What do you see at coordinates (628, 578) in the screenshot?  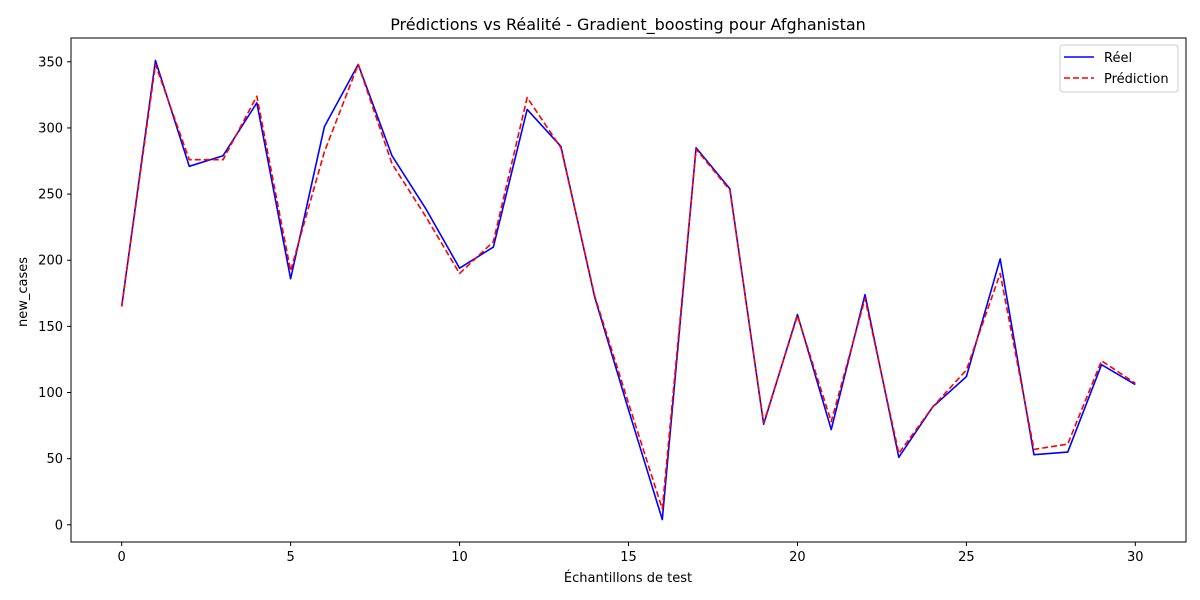 I see `x-axis-label: Échantillons de test` at bounding box center [628, 578].